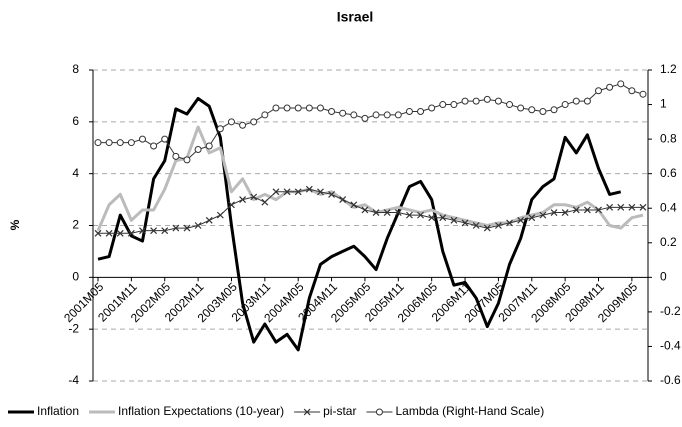 The image size is (682, 427). What do you see at coordinates (670, 380) in the screenshot?
I see `y2-tick-label: -0.6` at bounding box center [670, 380].